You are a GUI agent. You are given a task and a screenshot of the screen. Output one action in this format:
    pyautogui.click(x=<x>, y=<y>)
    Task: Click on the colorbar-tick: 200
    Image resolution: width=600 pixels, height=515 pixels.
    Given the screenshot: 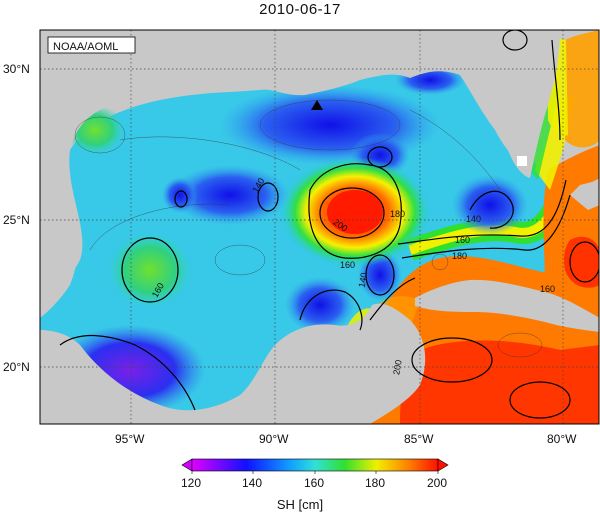 What is the action you would take?
    pyautogui.click(x=437, y=483)
    